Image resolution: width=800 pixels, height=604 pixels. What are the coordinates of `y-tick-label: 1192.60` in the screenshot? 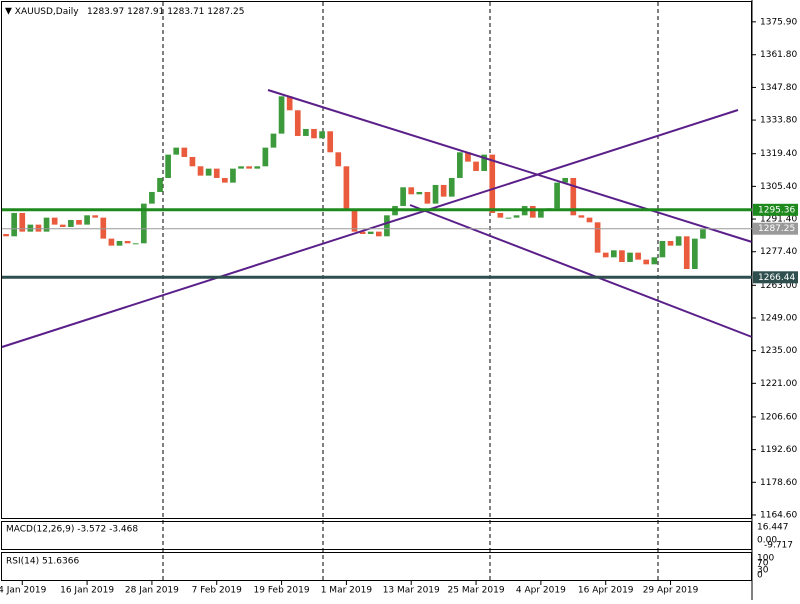 It's located at (778, 450).